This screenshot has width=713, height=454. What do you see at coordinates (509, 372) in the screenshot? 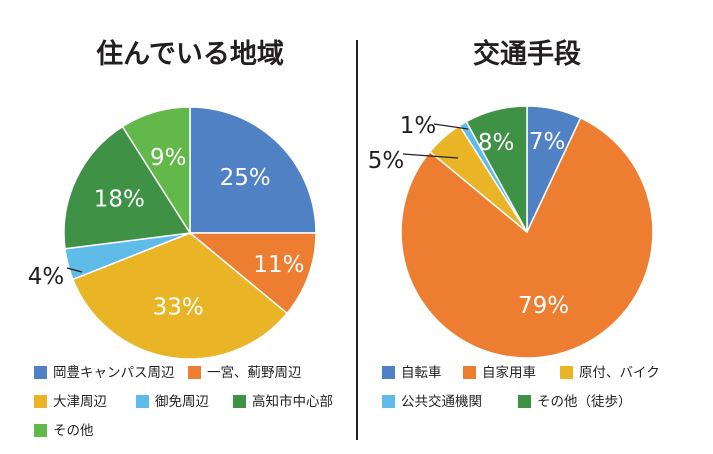
I see `legend-label: 自家用車` at bounding box center [509, 372].